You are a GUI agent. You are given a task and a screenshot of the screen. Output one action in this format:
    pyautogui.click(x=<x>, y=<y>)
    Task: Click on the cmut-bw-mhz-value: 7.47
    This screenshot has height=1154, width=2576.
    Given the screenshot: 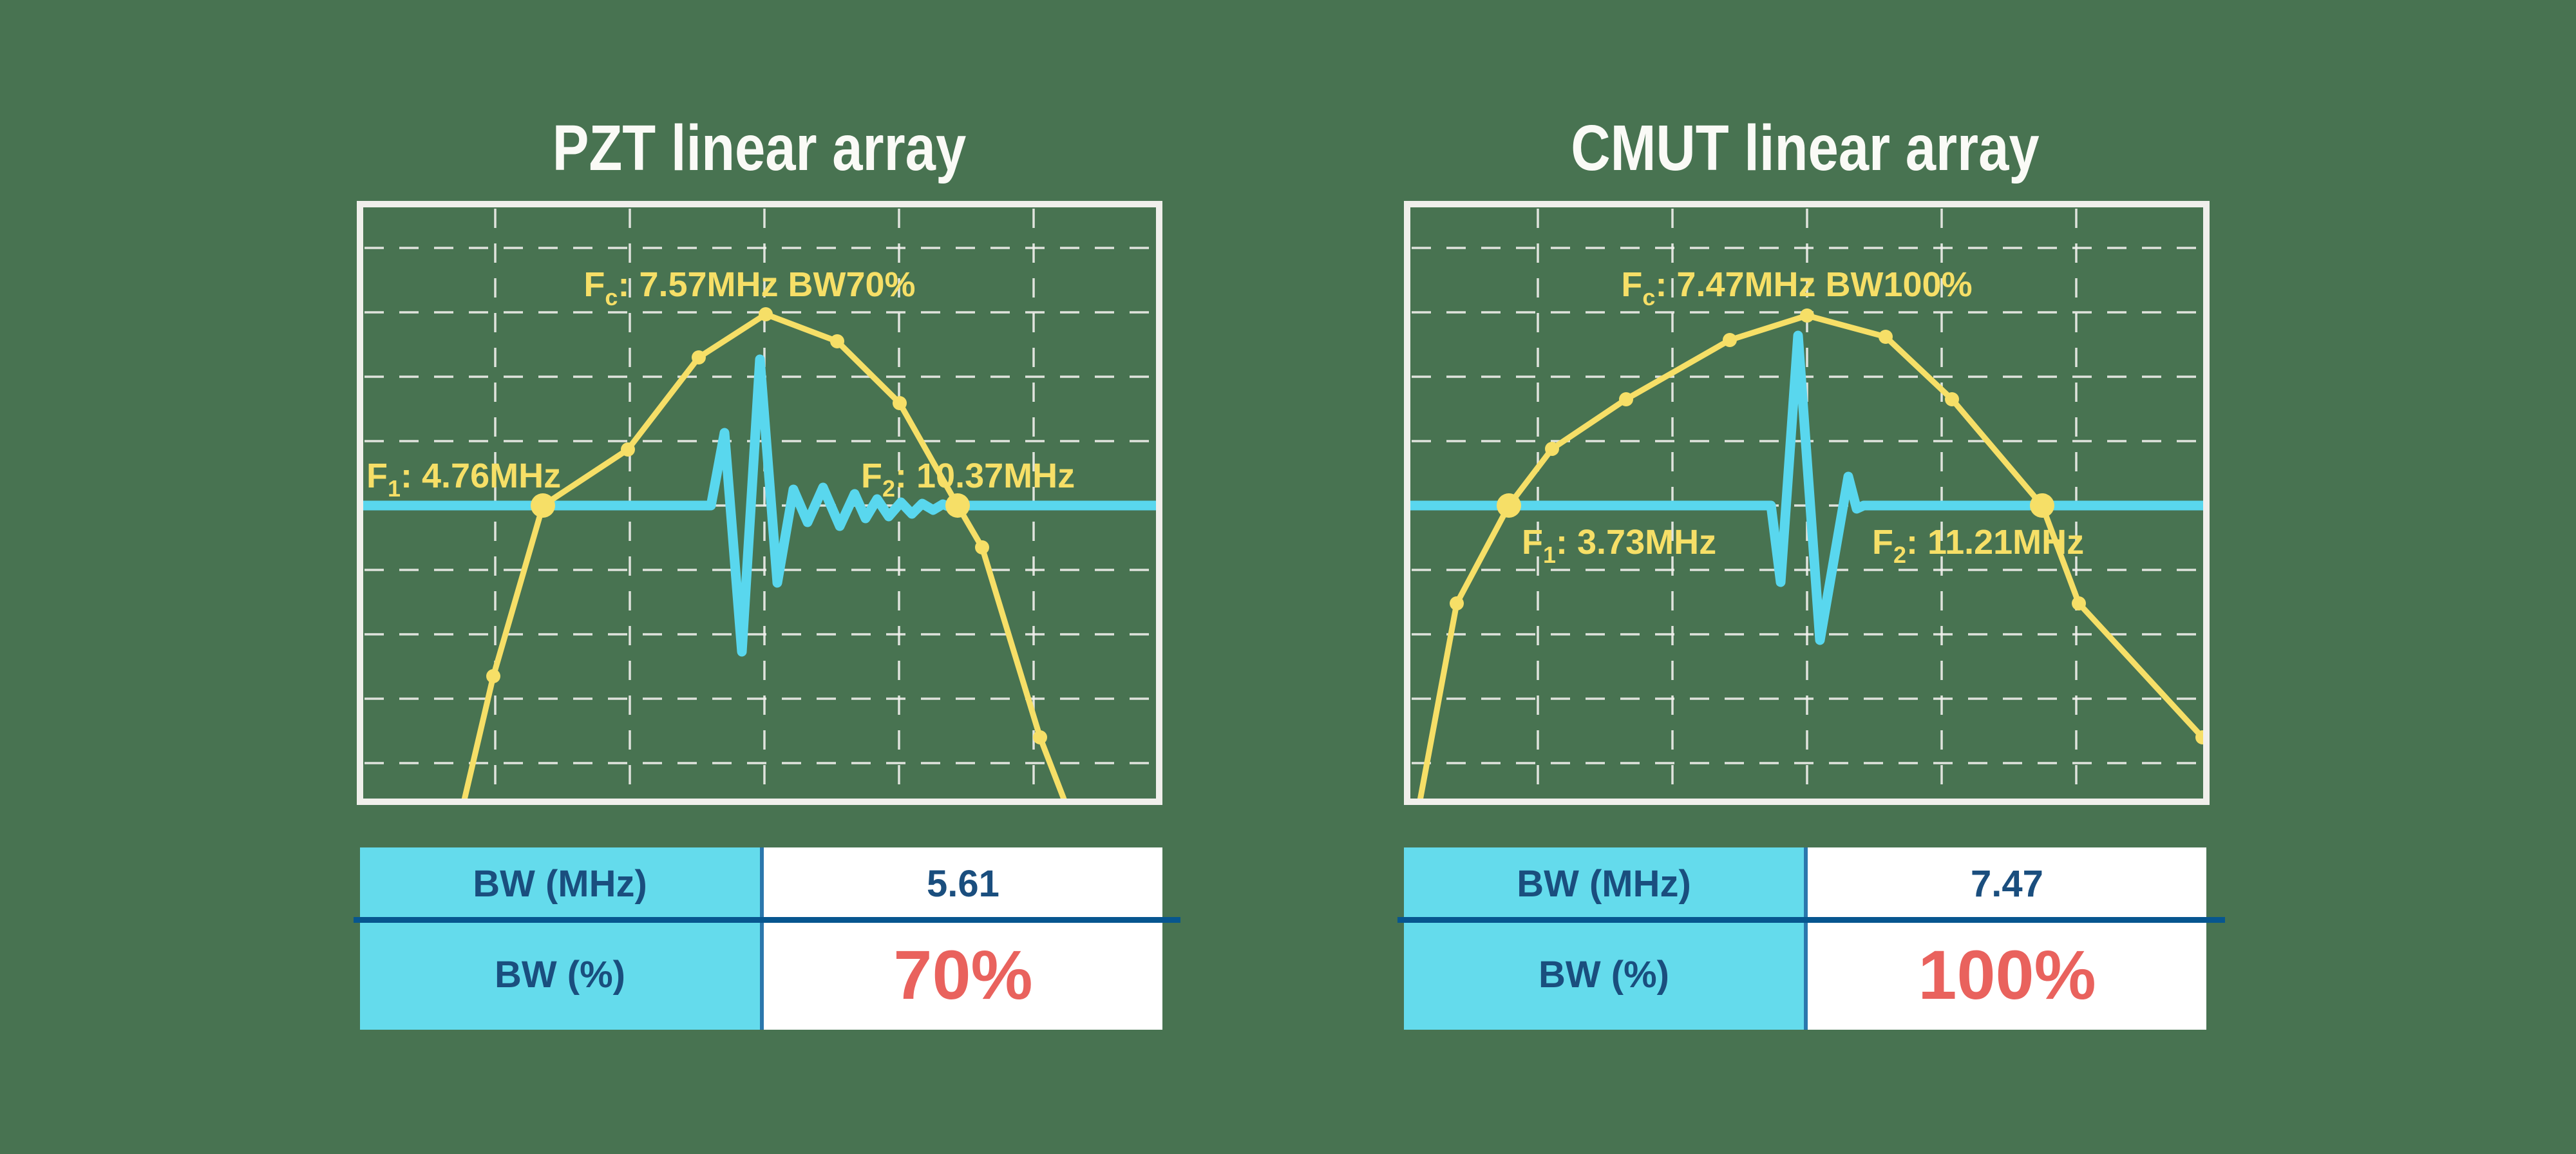 What is the action you would take?
    pyautogui.click(x=2007, y=884)
    